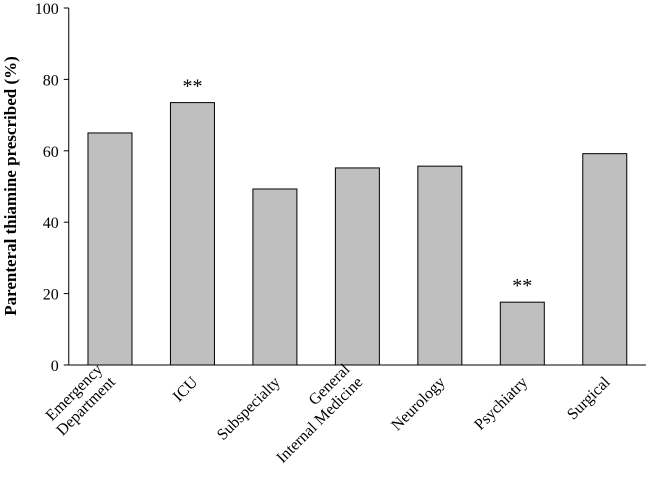 The height and width of the screenshot is (501, 648). Describe the element at coordinates (51, 223) in the screenshot. I see `y-tick-label: 40` at that location.